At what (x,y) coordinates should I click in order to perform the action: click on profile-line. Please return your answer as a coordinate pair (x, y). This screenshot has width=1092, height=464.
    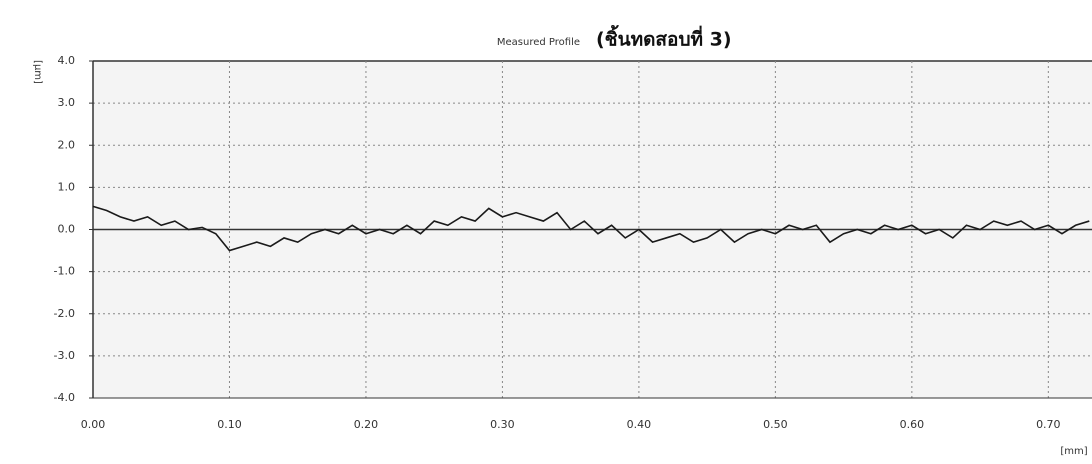
    Looking at the image, I should click on (591, 228).